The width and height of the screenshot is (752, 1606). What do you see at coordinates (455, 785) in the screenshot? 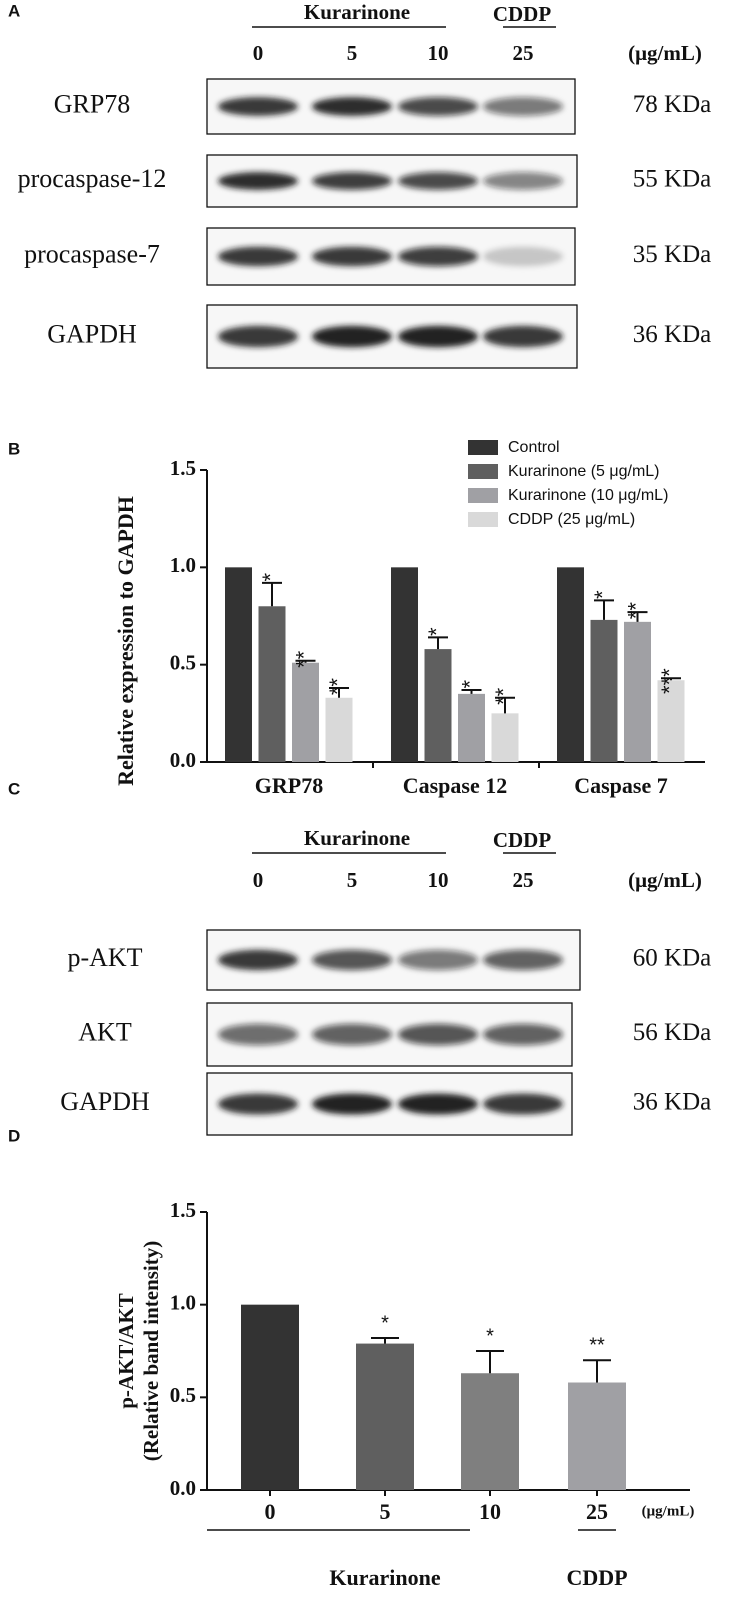
I see `x-tick-label: Caspase 12` at bounding box center [455, 785].